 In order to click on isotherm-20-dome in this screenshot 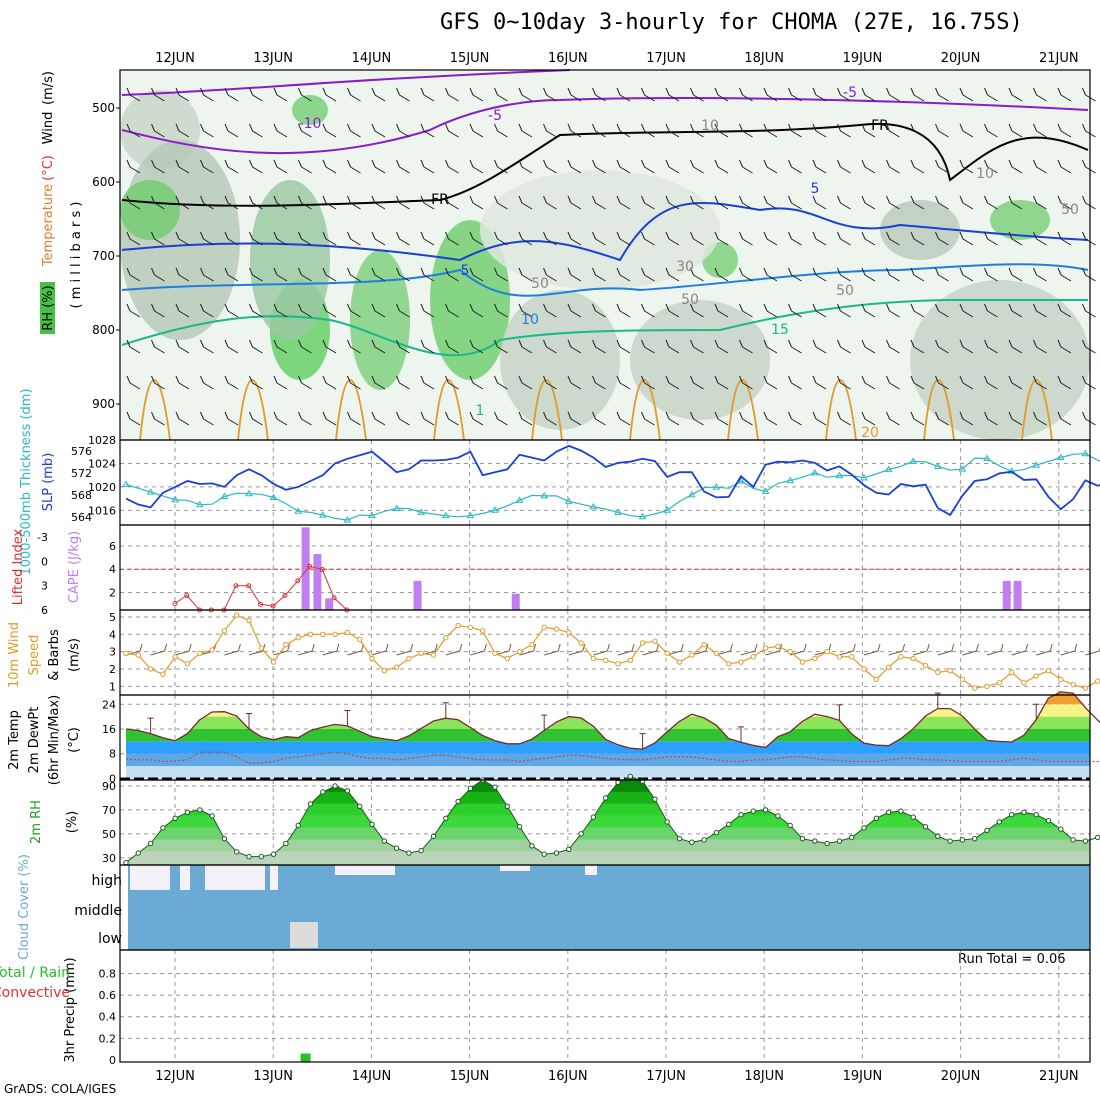, I will do `click(155, 410)`.